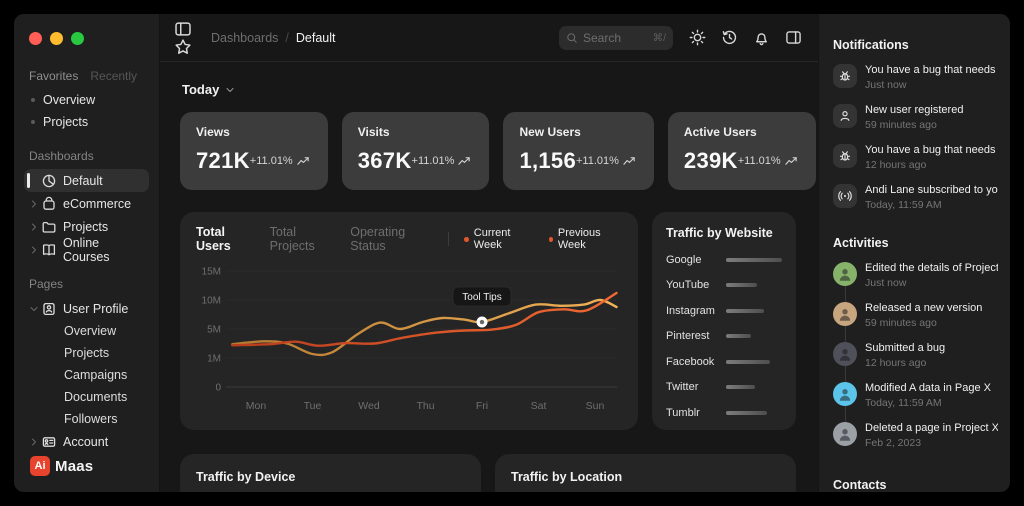 This screenshot has height=506, width=1024. Describe the element at coordinates (729, 37) in the screenshot. I see `history-icon` at that location.